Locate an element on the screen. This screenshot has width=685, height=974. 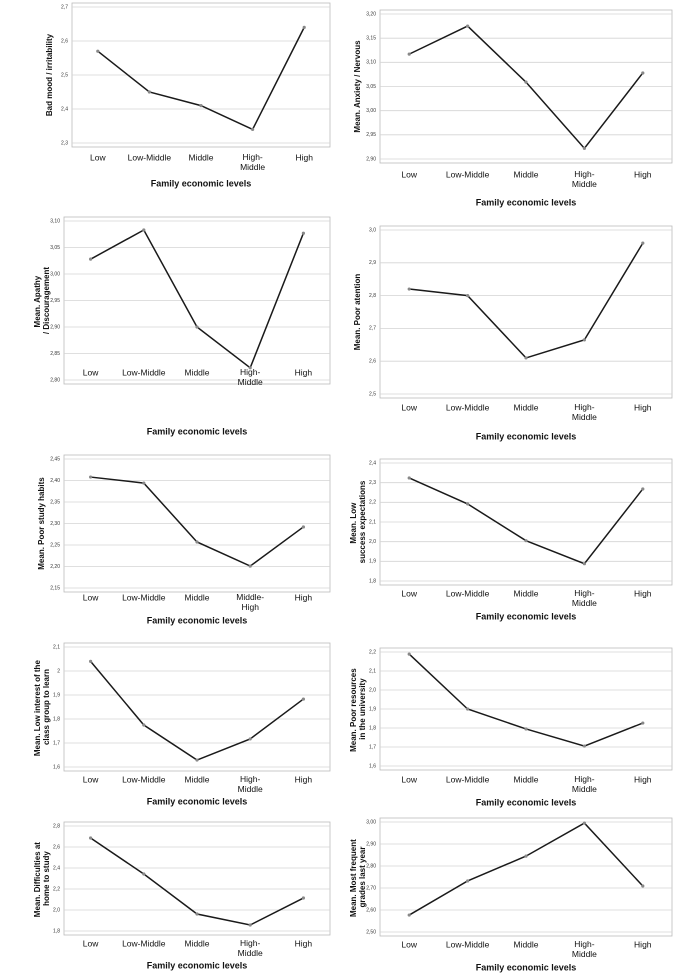
y-tick-label: 2,30 is located at coordinates (55, 524).